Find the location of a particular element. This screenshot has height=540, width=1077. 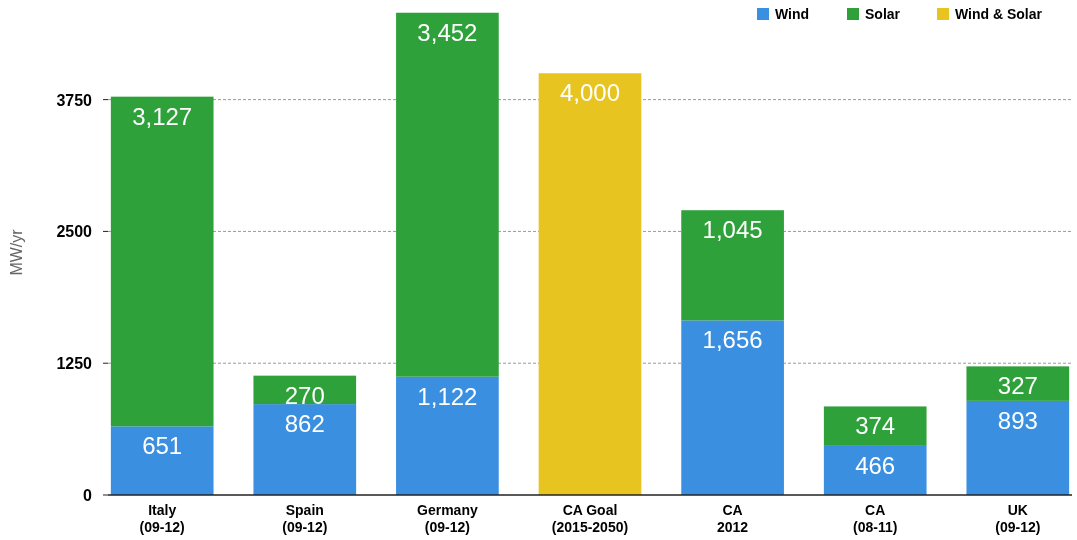

data-label: 327 is located at coordinates (1017, 386).